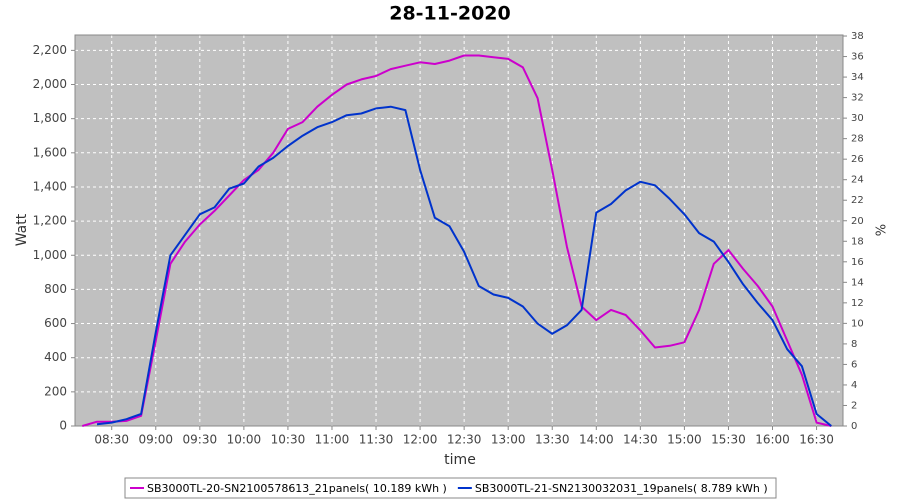 Image resolution: width=900 pixels, height=500 pixels. I want to click on legend, so click(450, 488).